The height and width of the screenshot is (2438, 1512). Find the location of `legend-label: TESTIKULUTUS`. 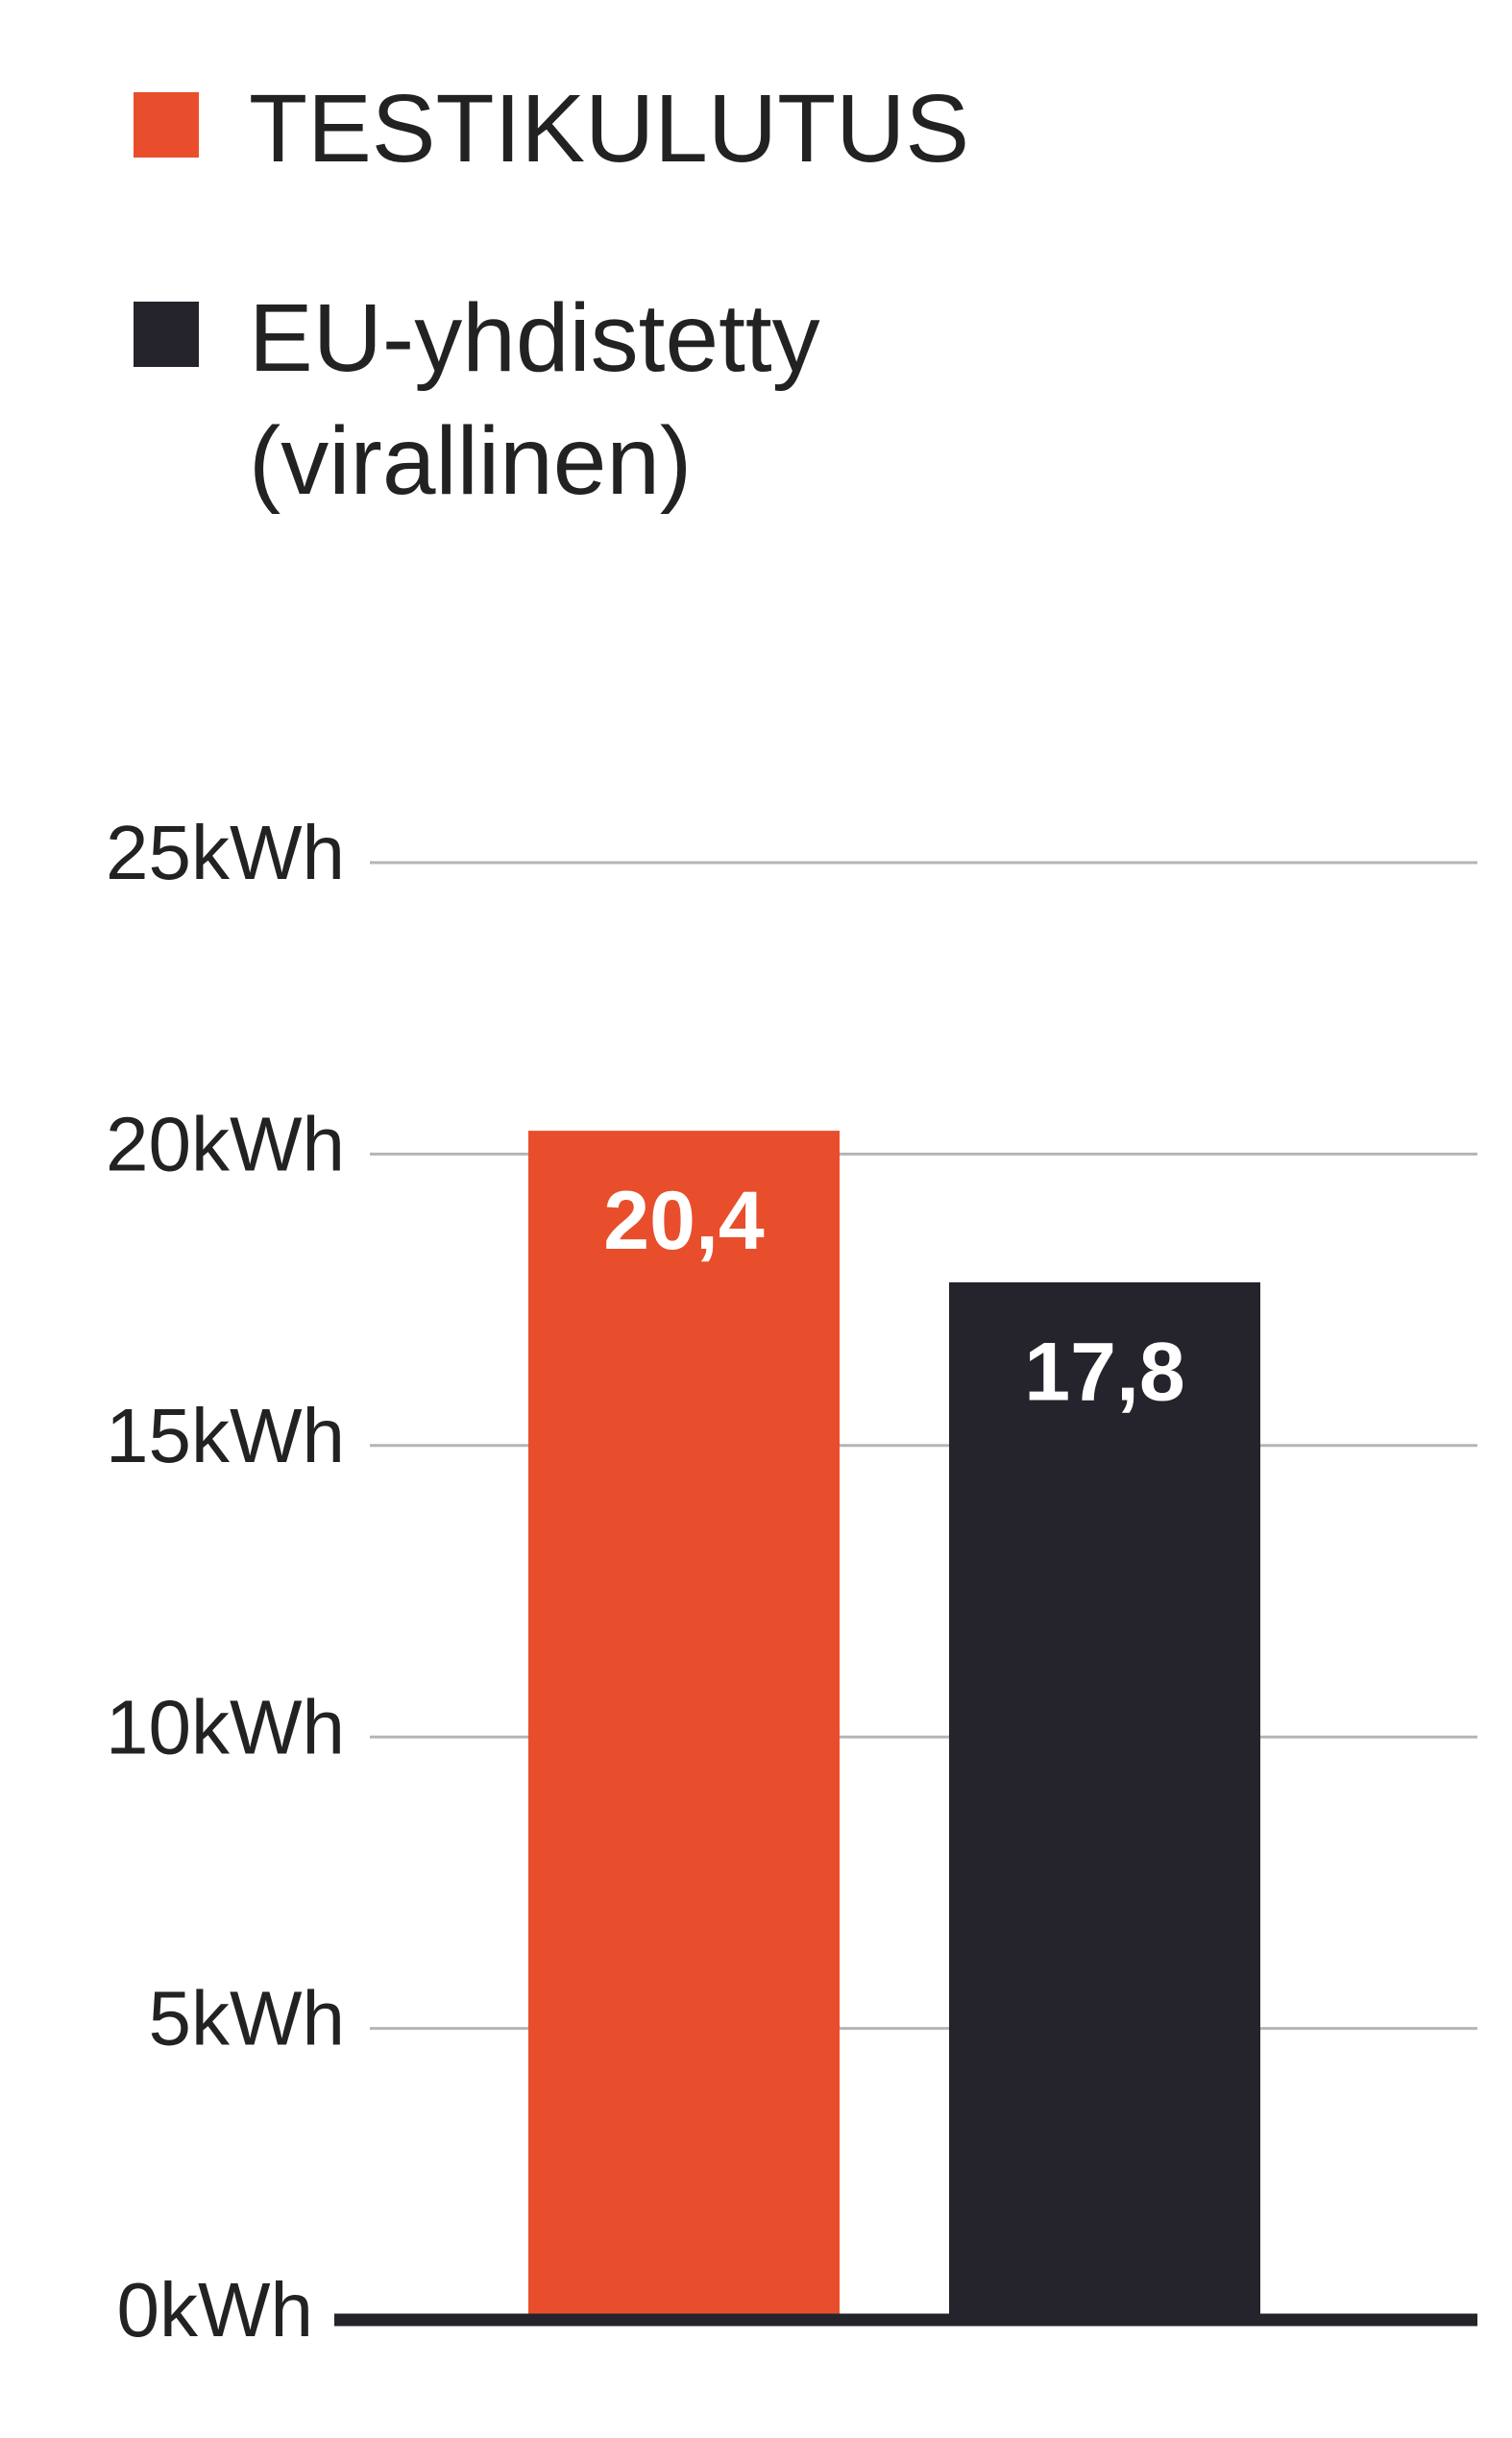

legend-label: TESTIKULUTUS is located at coordinates (609, 129).